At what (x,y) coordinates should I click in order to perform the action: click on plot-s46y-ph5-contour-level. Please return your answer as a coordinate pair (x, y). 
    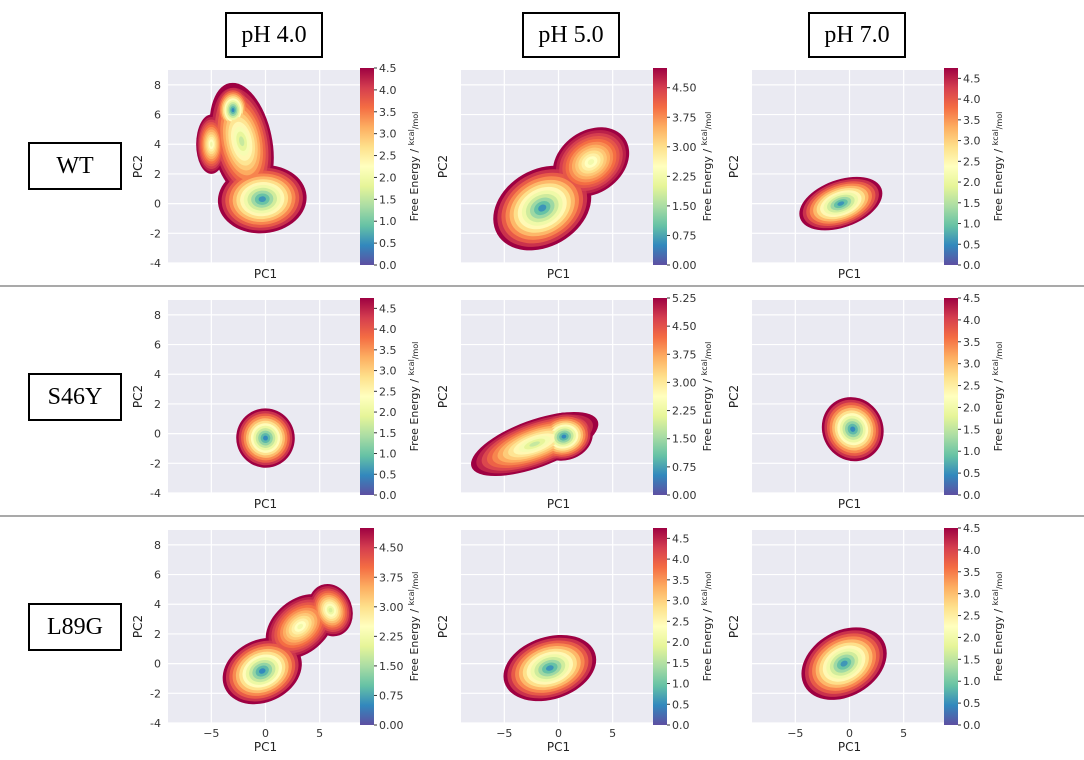
    Looking at the image, I should click on (534, 444).